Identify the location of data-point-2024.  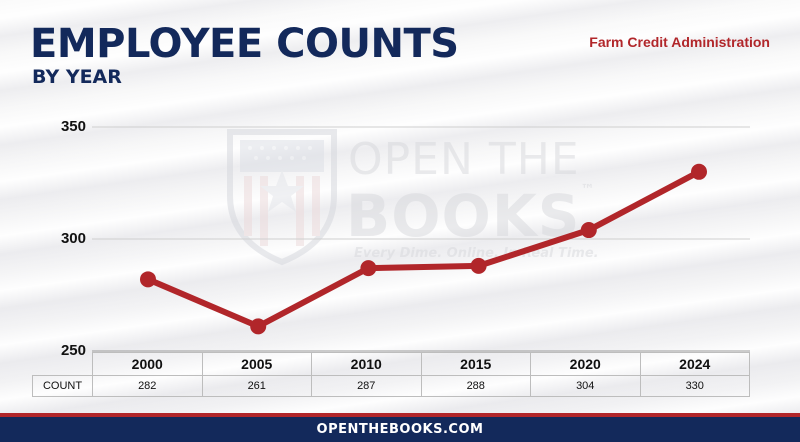
(699, 171).